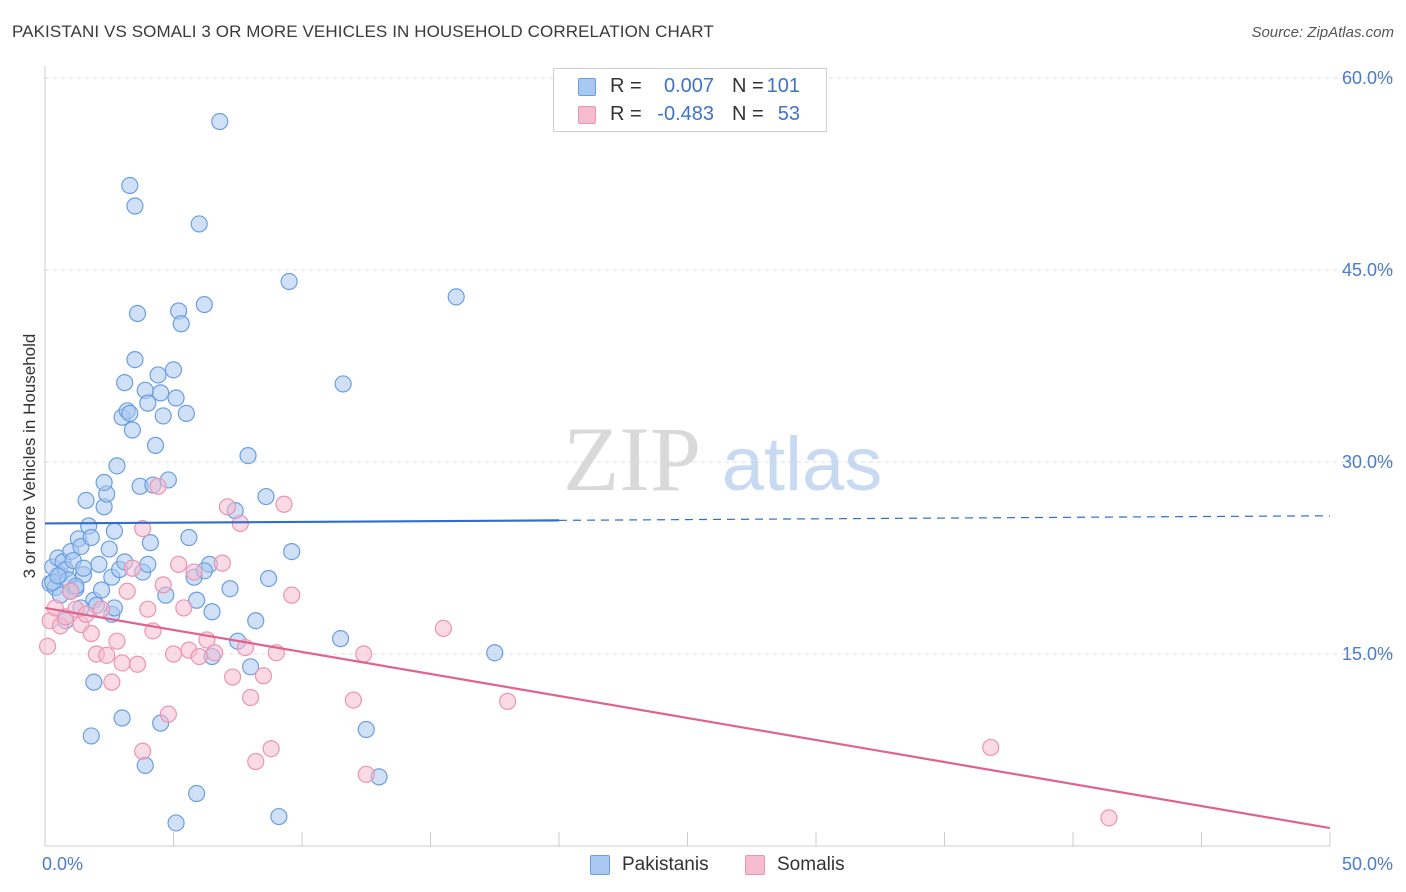  I want to click on somalis-swatch, so click(587, 115).